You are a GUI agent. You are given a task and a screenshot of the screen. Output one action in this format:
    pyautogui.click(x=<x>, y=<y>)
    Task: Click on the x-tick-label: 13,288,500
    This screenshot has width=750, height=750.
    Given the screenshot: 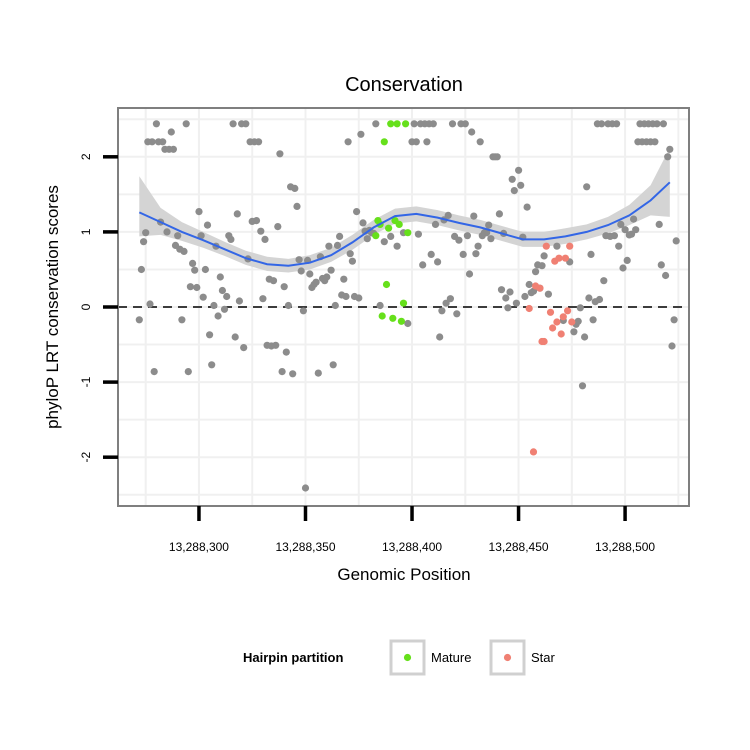 What is the action you would take?
    pyautogui.click(x=625, y=547)
    